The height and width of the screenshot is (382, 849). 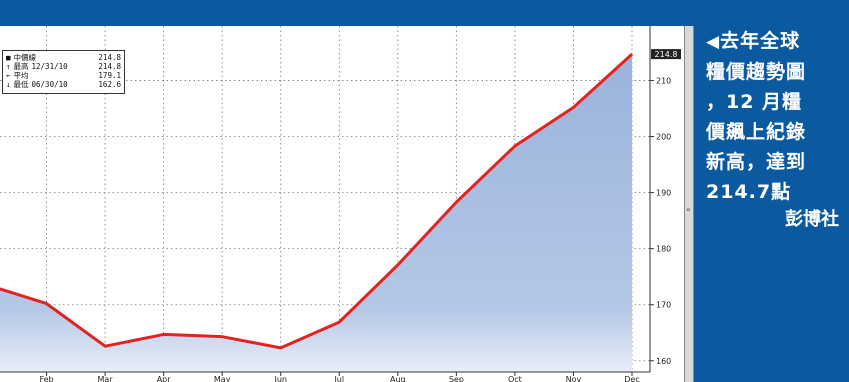 I want to click on caption-line: ，12 月糧, so click(x=754, y=102).